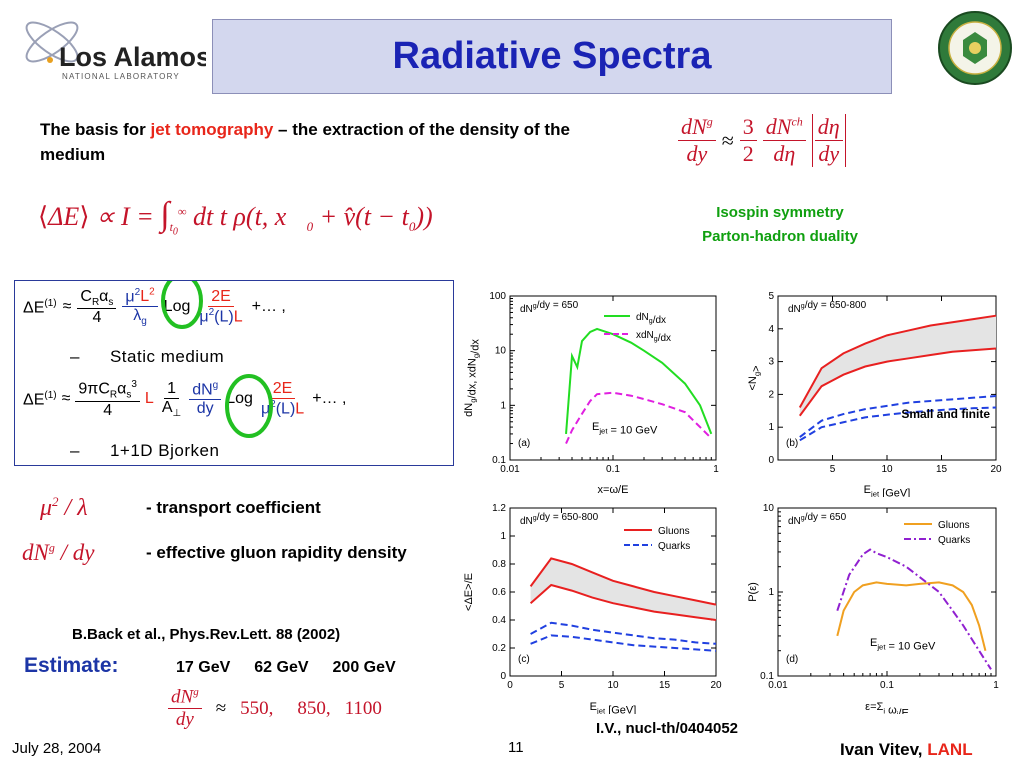 The width and height of the screenshot is (1024, 768). I want to click on legend-label: dNg/dx, so click(651, 319).